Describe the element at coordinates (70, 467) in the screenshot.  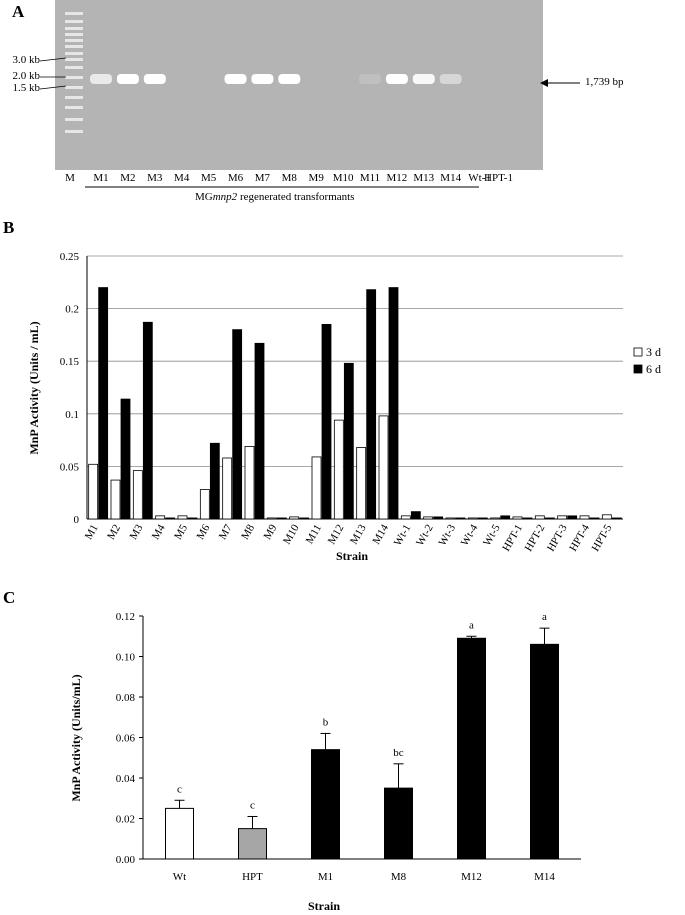
I see `y-tick-label: 0.05` at that location.